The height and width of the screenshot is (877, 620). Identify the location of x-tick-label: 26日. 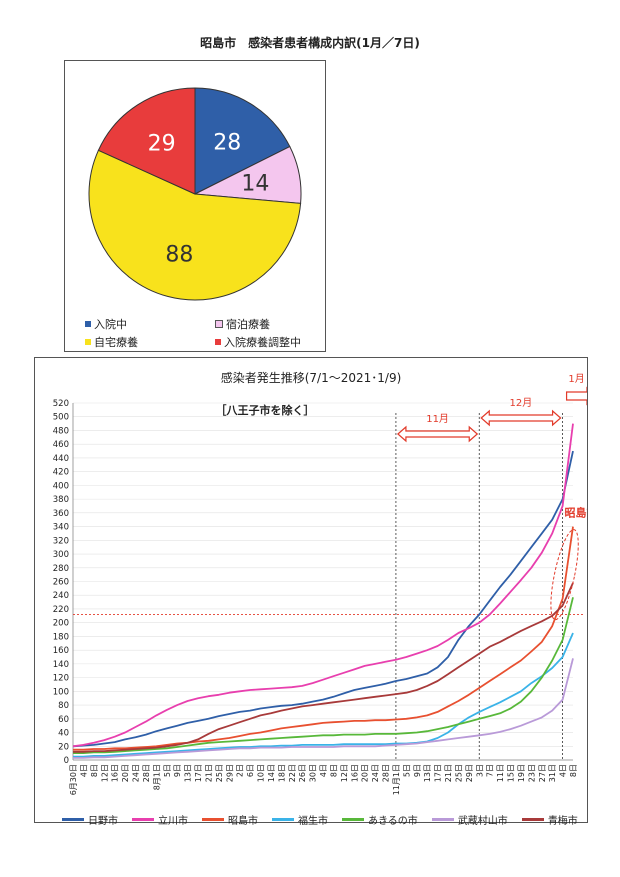
(302, 773).